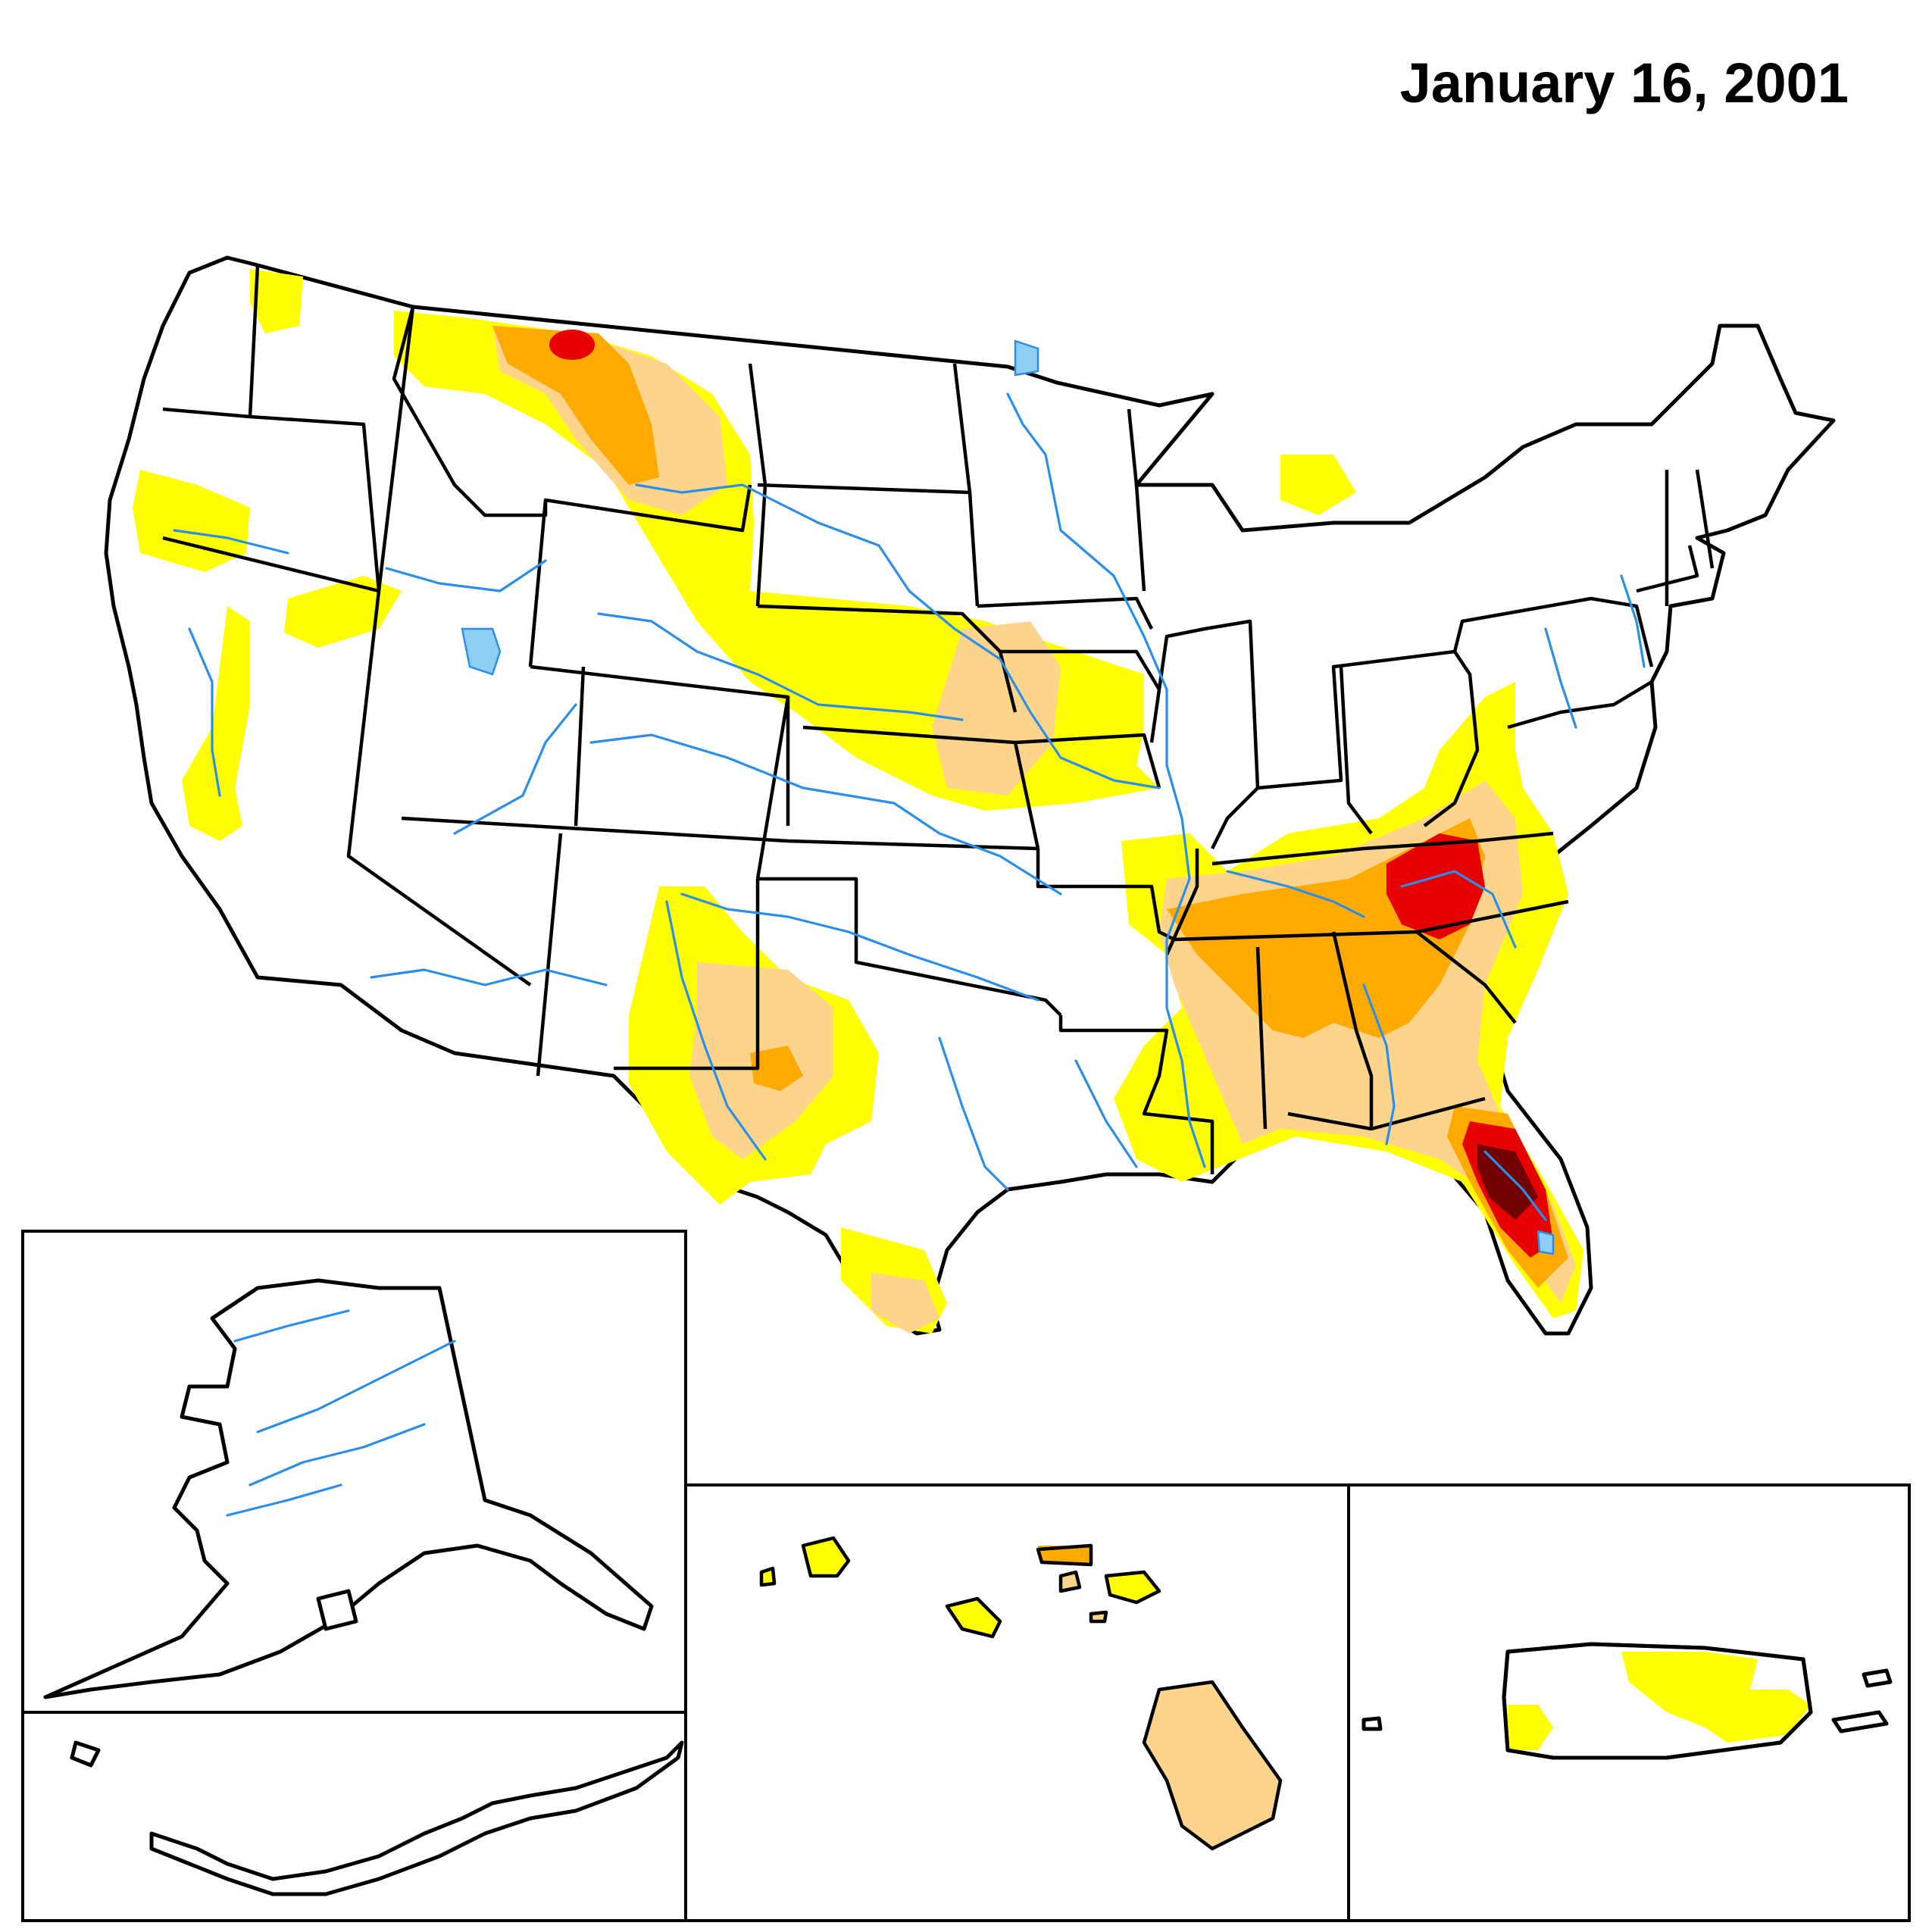 This screenshot has height=1932, width=1932. What do you see at coordinates (1318, 485) in the screenshot?
I see `d0-michigan-up` at bounding box center [1318, 485].